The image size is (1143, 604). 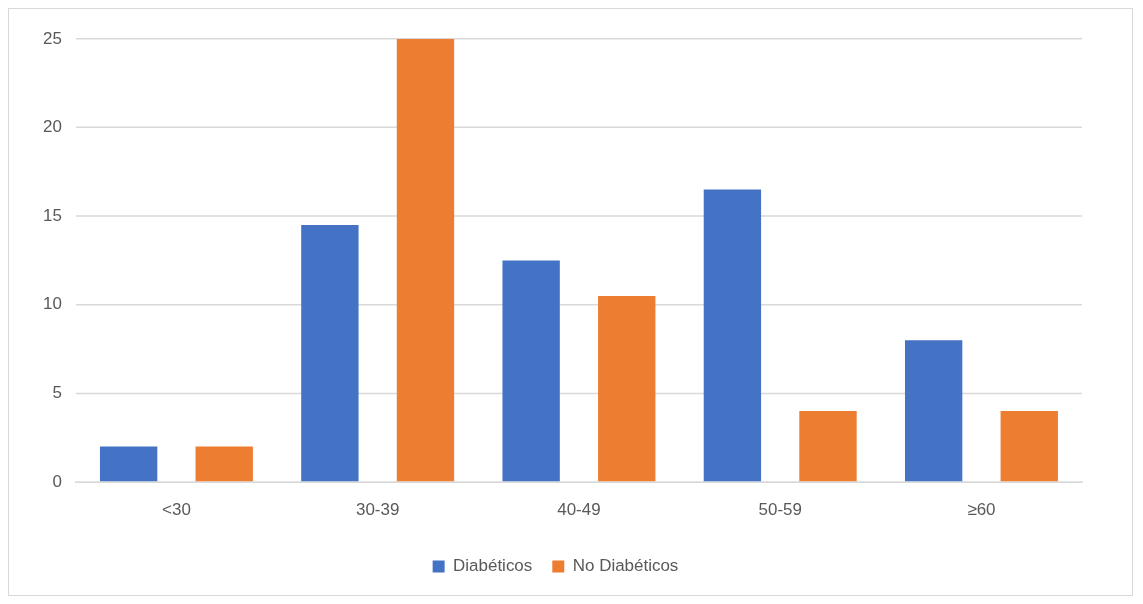 I want to click on x-tick-label: 50-59, so click(x=780, y=509).